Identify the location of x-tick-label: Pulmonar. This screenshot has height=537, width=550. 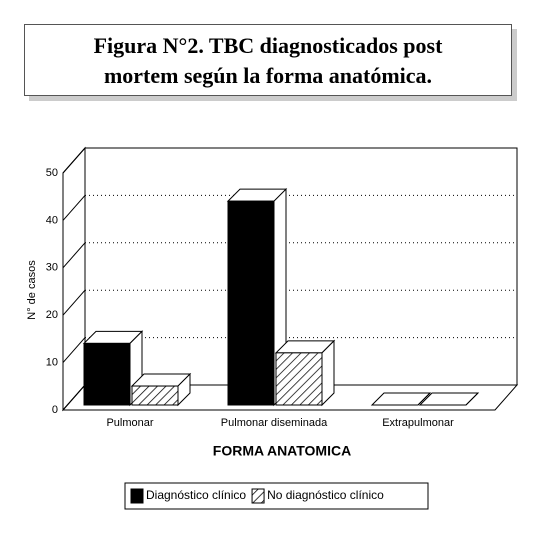
(129, 423).